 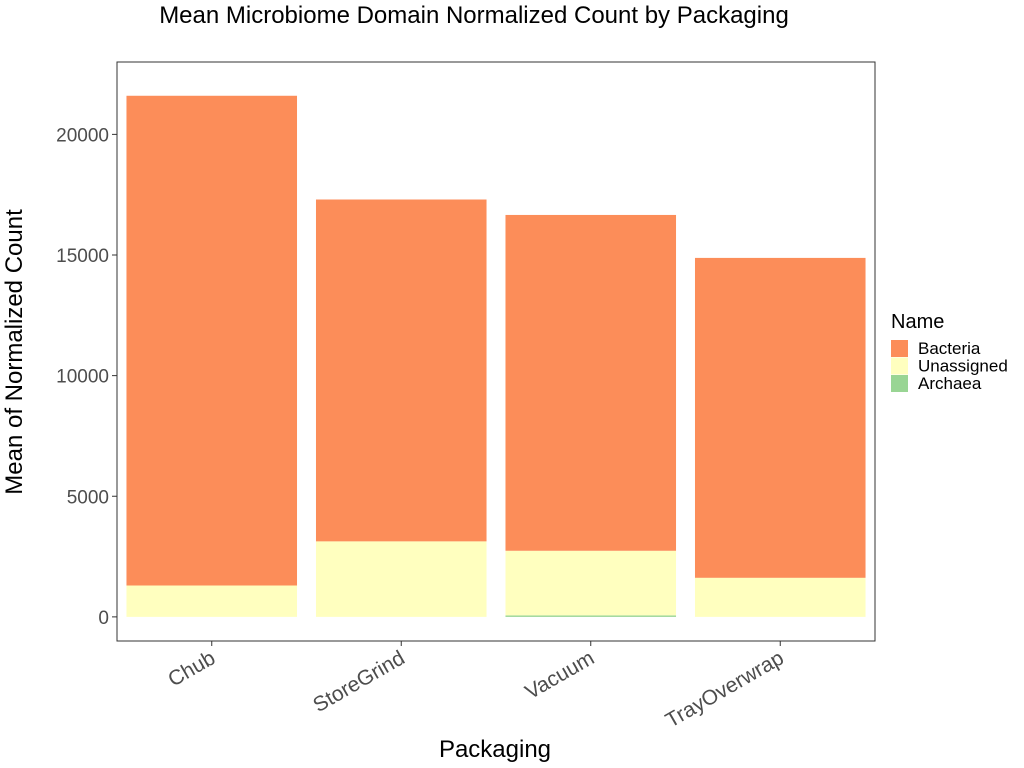 I want to click on legend-label-bacteria: Bacteria, so click(x=949, y=348).